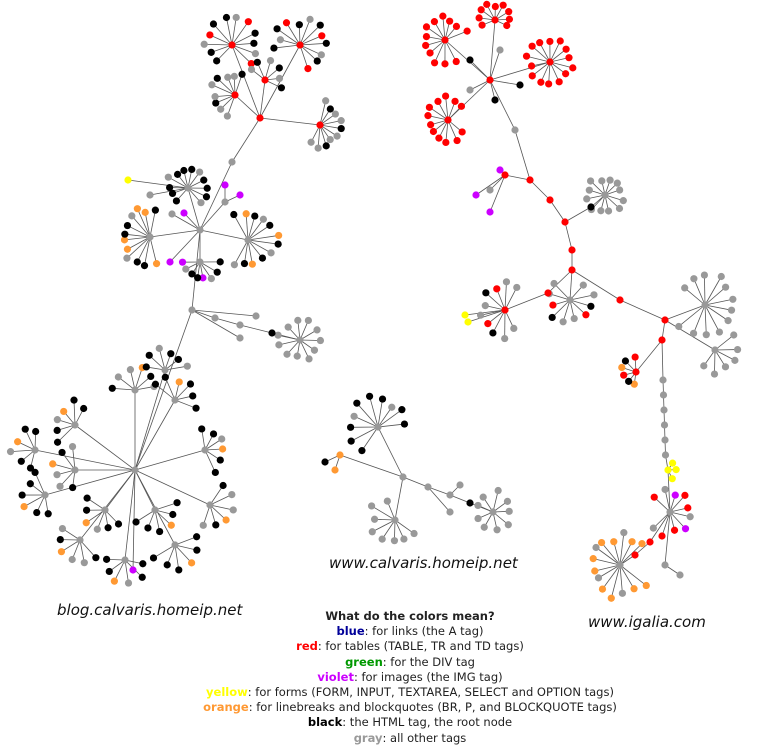 This screenshot has width=768, height=754. I want to click on site-label-blog: blog.calvaris.homeip.net, so click(150, 610).